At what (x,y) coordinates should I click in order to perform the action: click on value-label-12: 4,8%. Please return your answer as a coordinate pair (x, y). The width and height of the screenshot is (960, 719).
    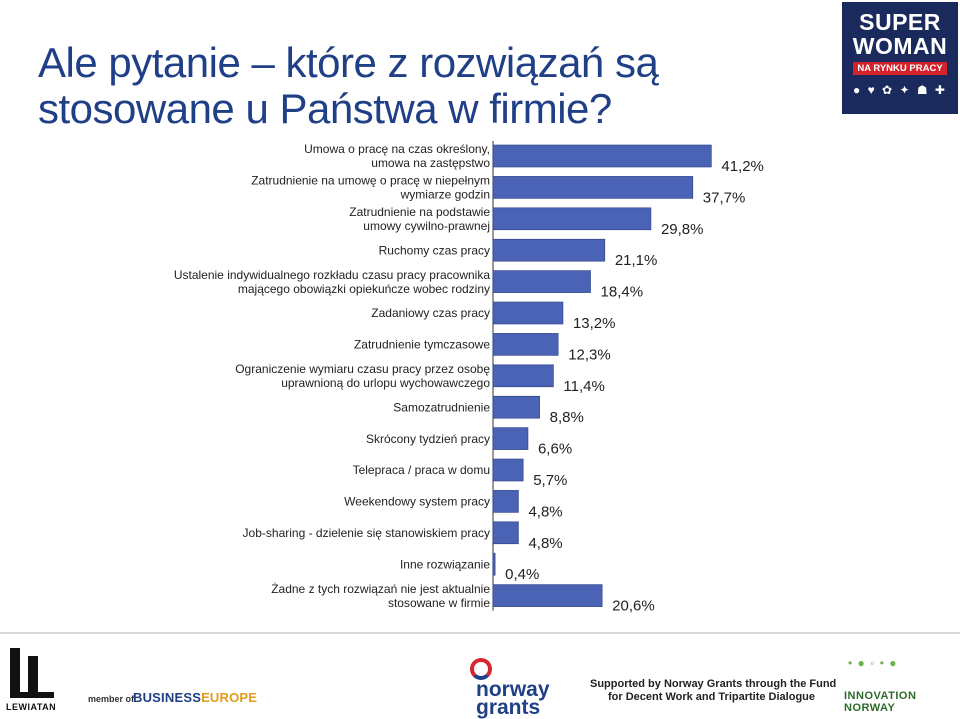
    Looking at the image, I should click on (545, 543).